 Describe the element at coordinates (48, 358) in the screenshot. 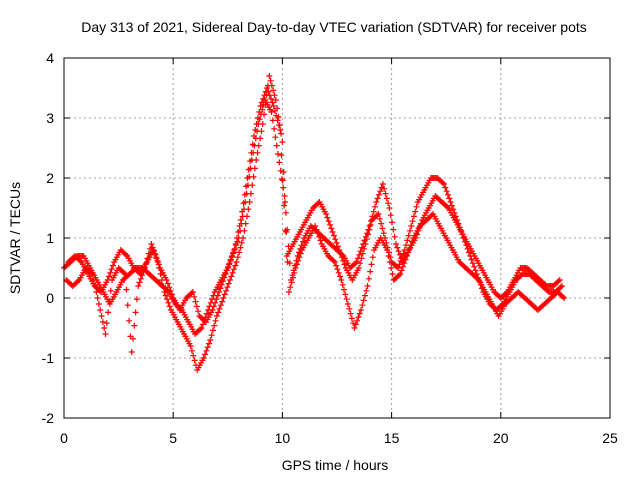

I see `y-tick-label: -1` at that location.